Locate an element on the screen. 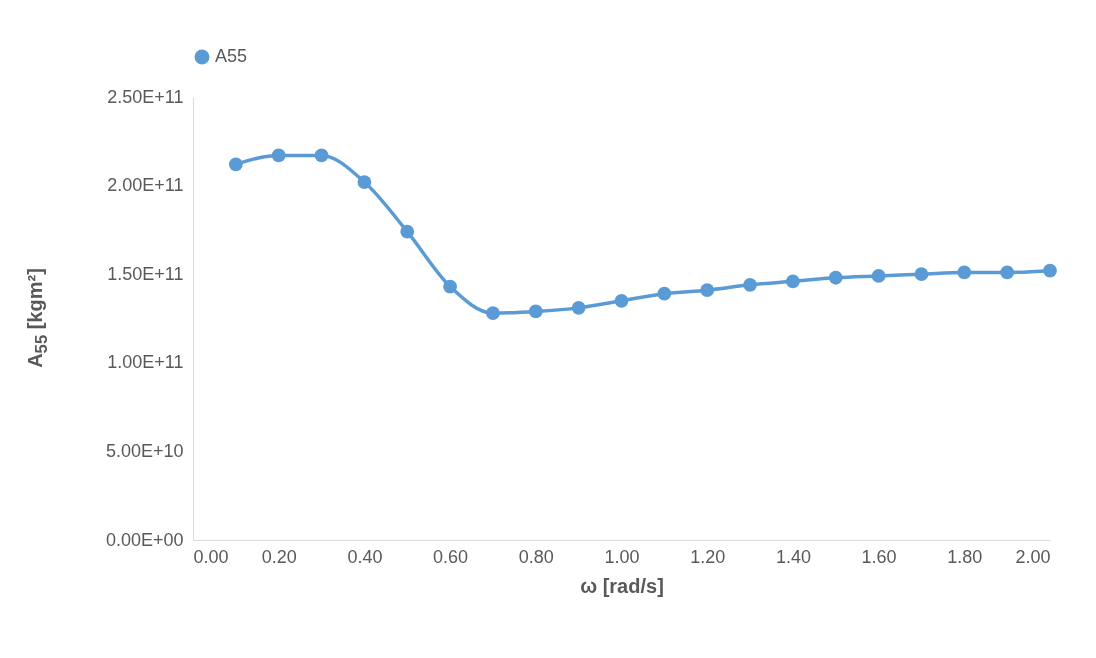 The height and width of the screenshot is (658, 1096). x-tick-label: 1.80 is located at coordinates (965, 556).